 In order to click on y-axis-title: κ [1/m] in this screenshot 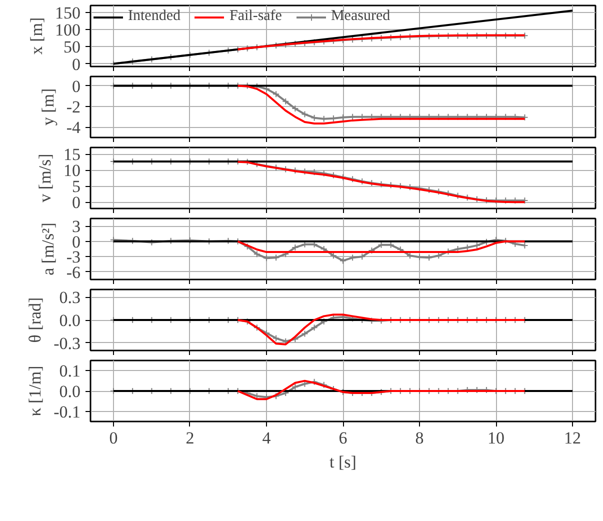, I will do `click(35, 391)`.